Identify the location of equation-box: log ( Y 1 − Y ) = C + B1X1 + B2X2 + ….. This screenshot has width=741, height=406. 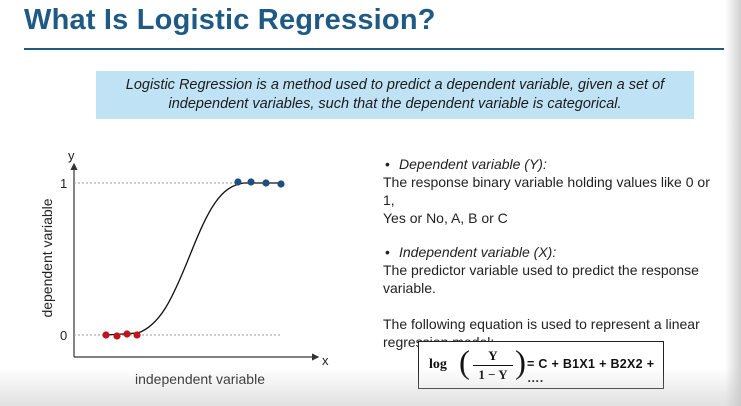
(541, 365).